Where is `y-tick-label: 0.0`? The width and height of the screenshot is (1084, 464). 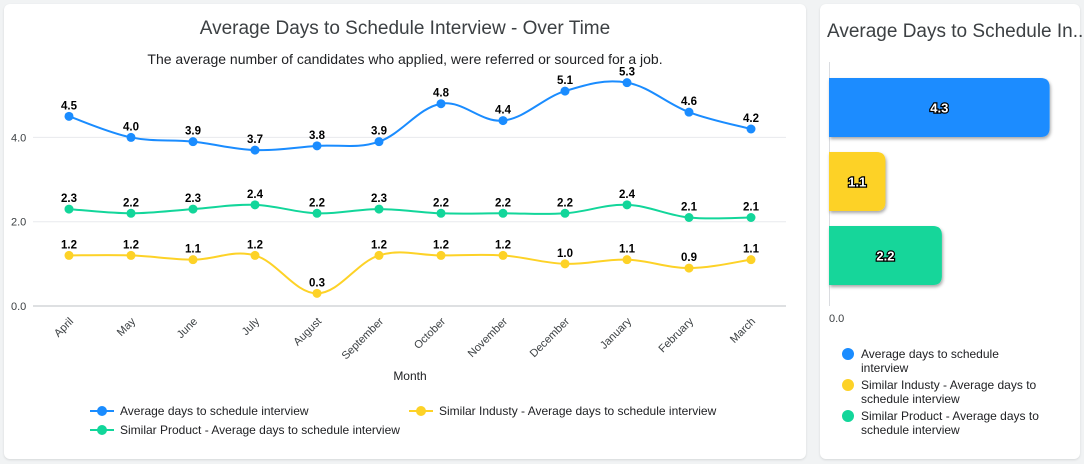
y-tick-label: 0.0 is located at coordinates (18, 307).